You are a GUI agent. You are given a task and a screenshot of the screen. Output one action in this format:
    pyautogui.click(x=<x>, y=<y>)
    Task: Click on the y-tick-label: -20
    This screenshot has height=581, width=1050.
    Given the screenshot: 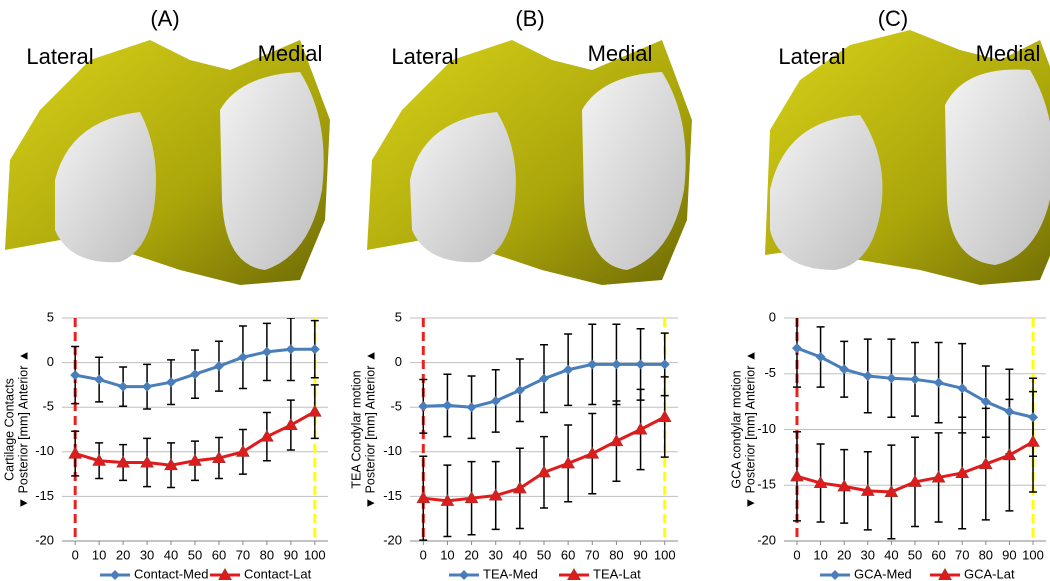 What is the action you would take?
    pyautogui.click(x=392, y=539)
    